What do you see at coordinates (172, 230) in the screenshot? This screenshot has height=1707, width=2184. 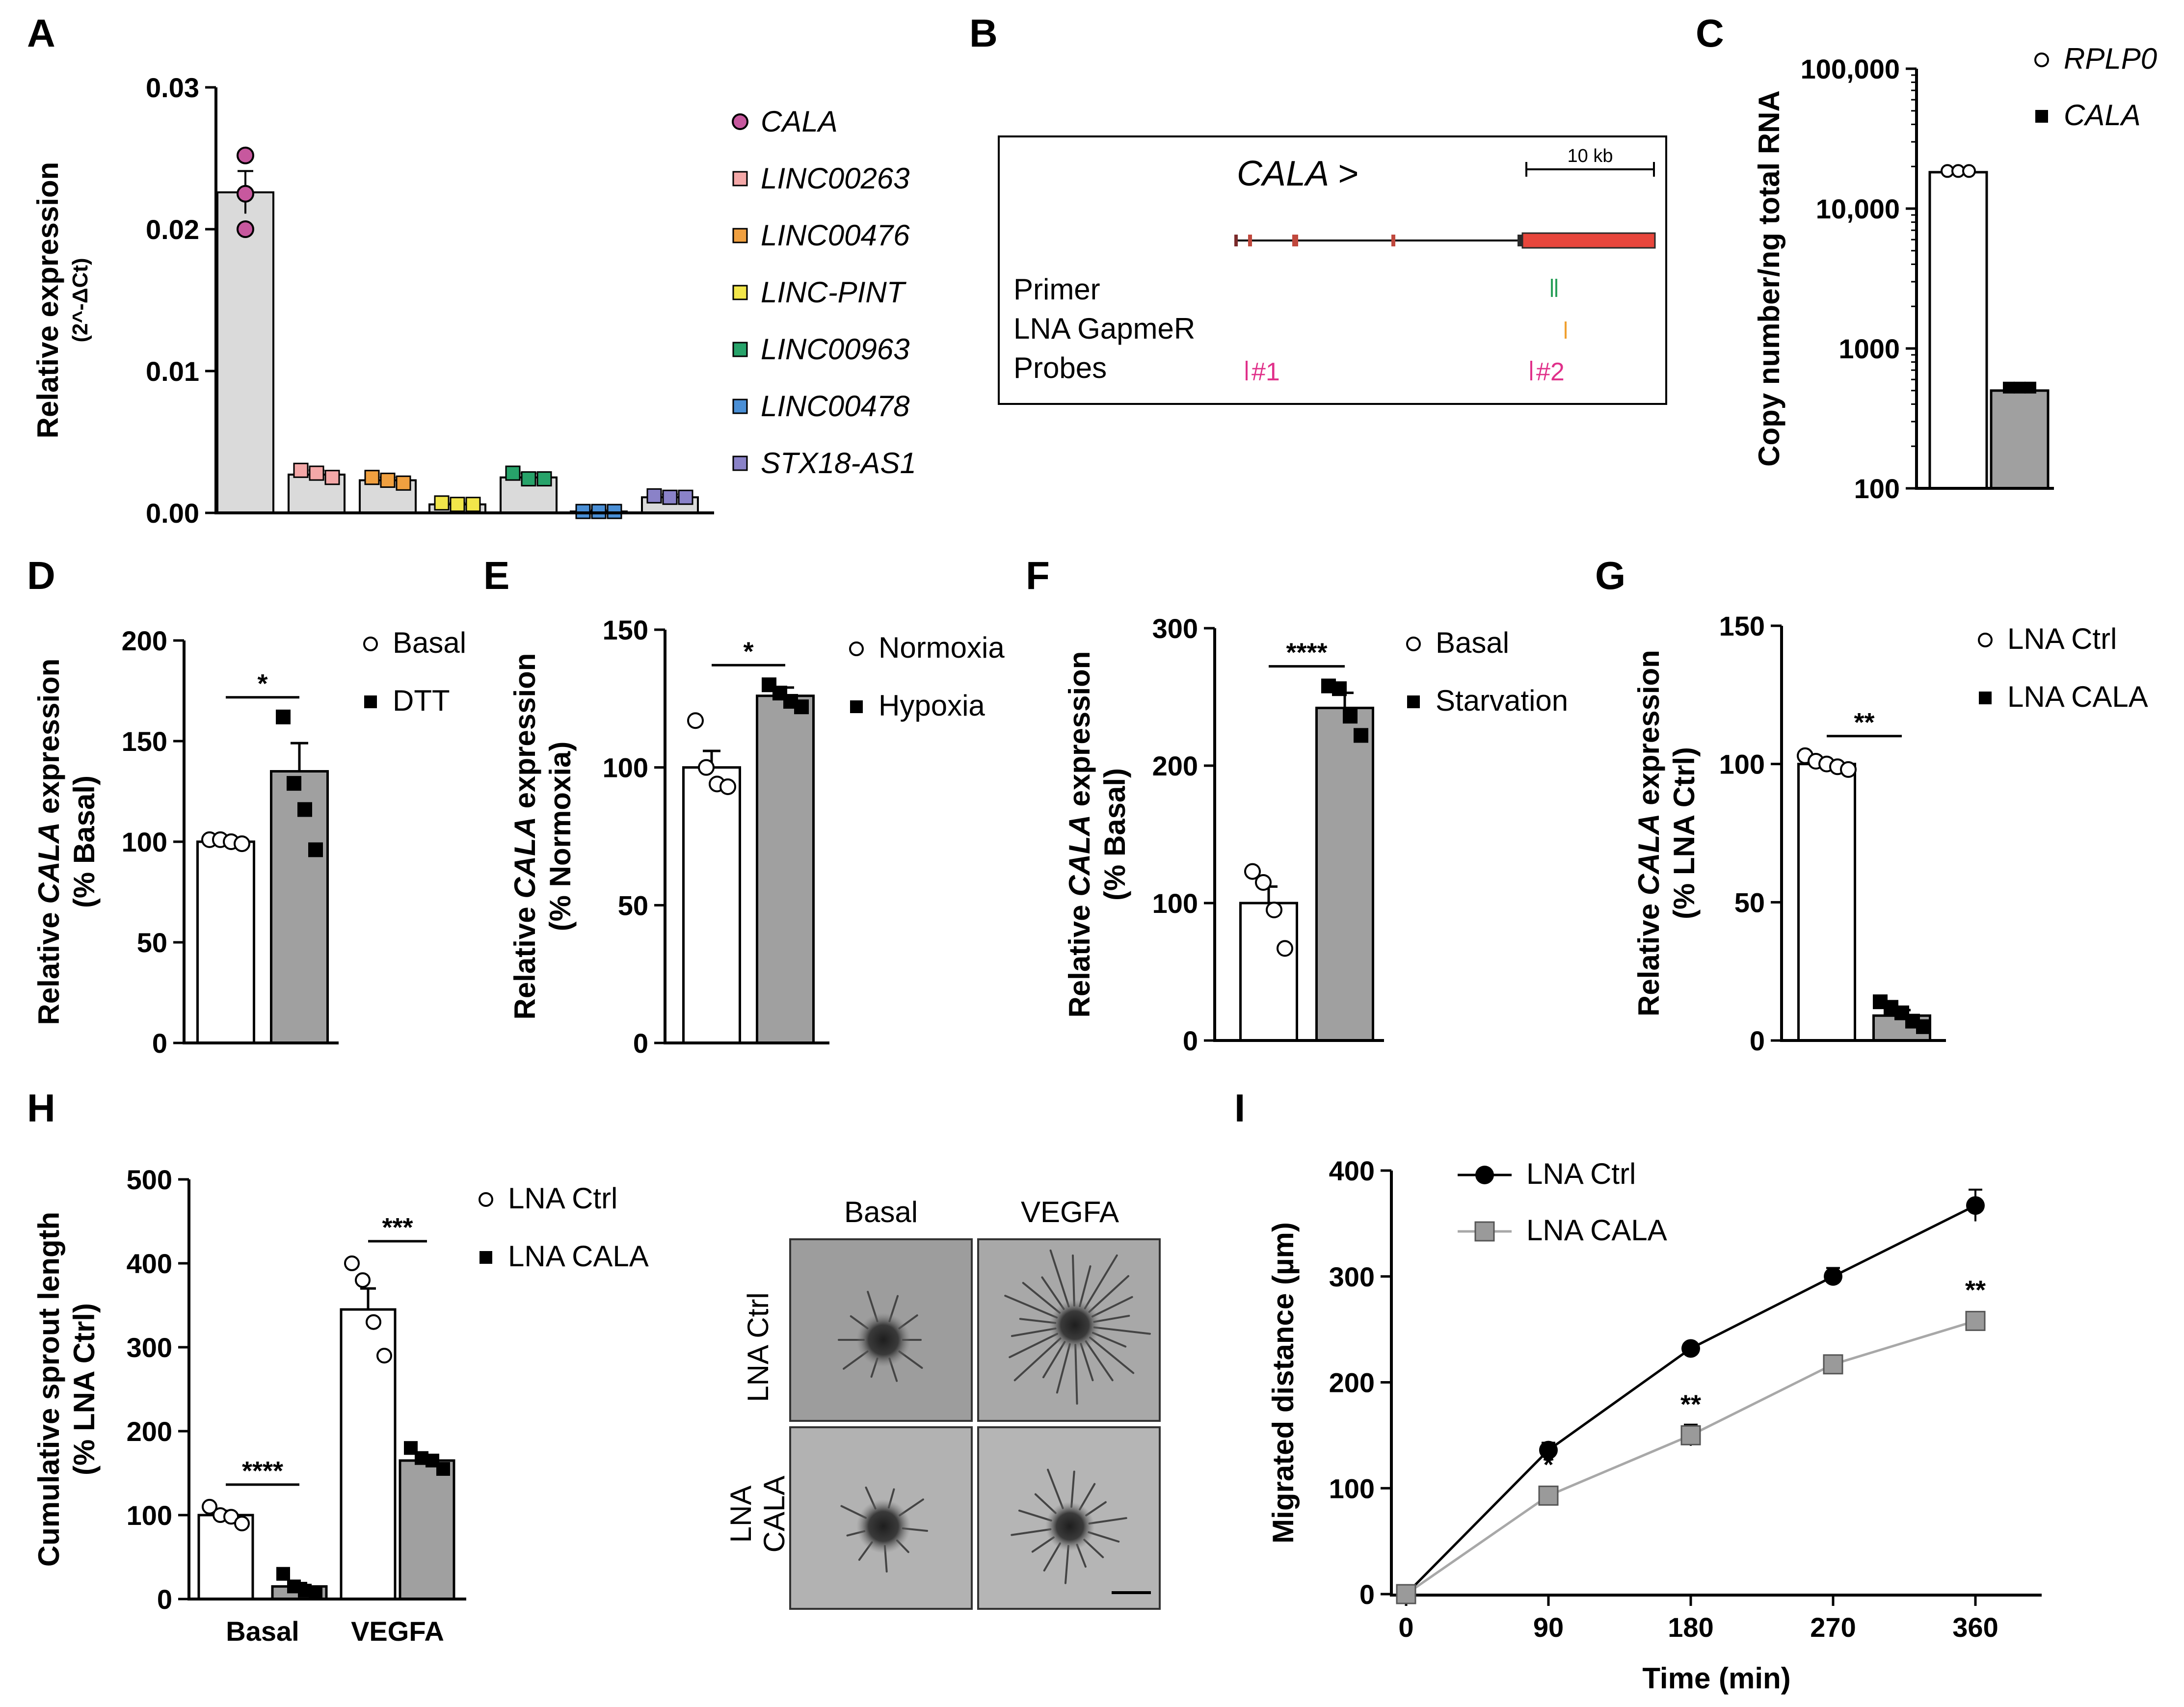 I see `y-tick-label: 0.02` at bounding box center [172, 230].